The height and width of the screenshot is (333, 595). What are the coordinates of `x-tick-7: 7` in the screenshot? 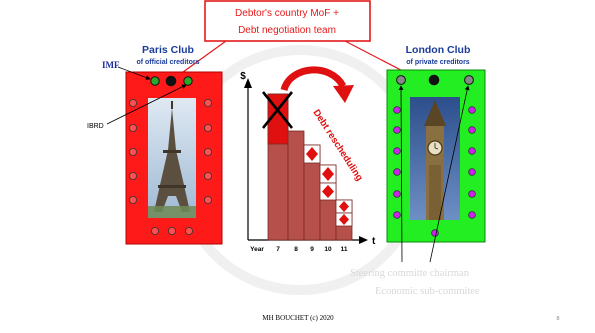 It's located at (278, 249).